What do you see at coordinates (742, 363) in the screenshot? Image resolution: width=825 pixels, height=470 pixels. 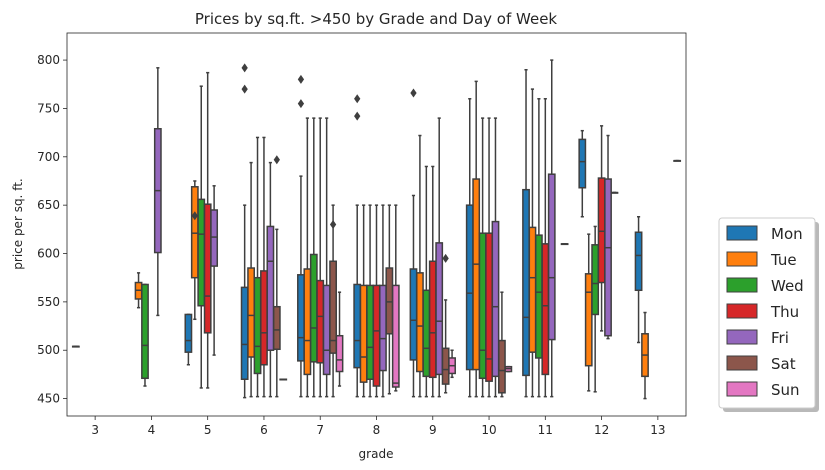 I see `legend-swatch-sat` at bounding box center [742, 363].